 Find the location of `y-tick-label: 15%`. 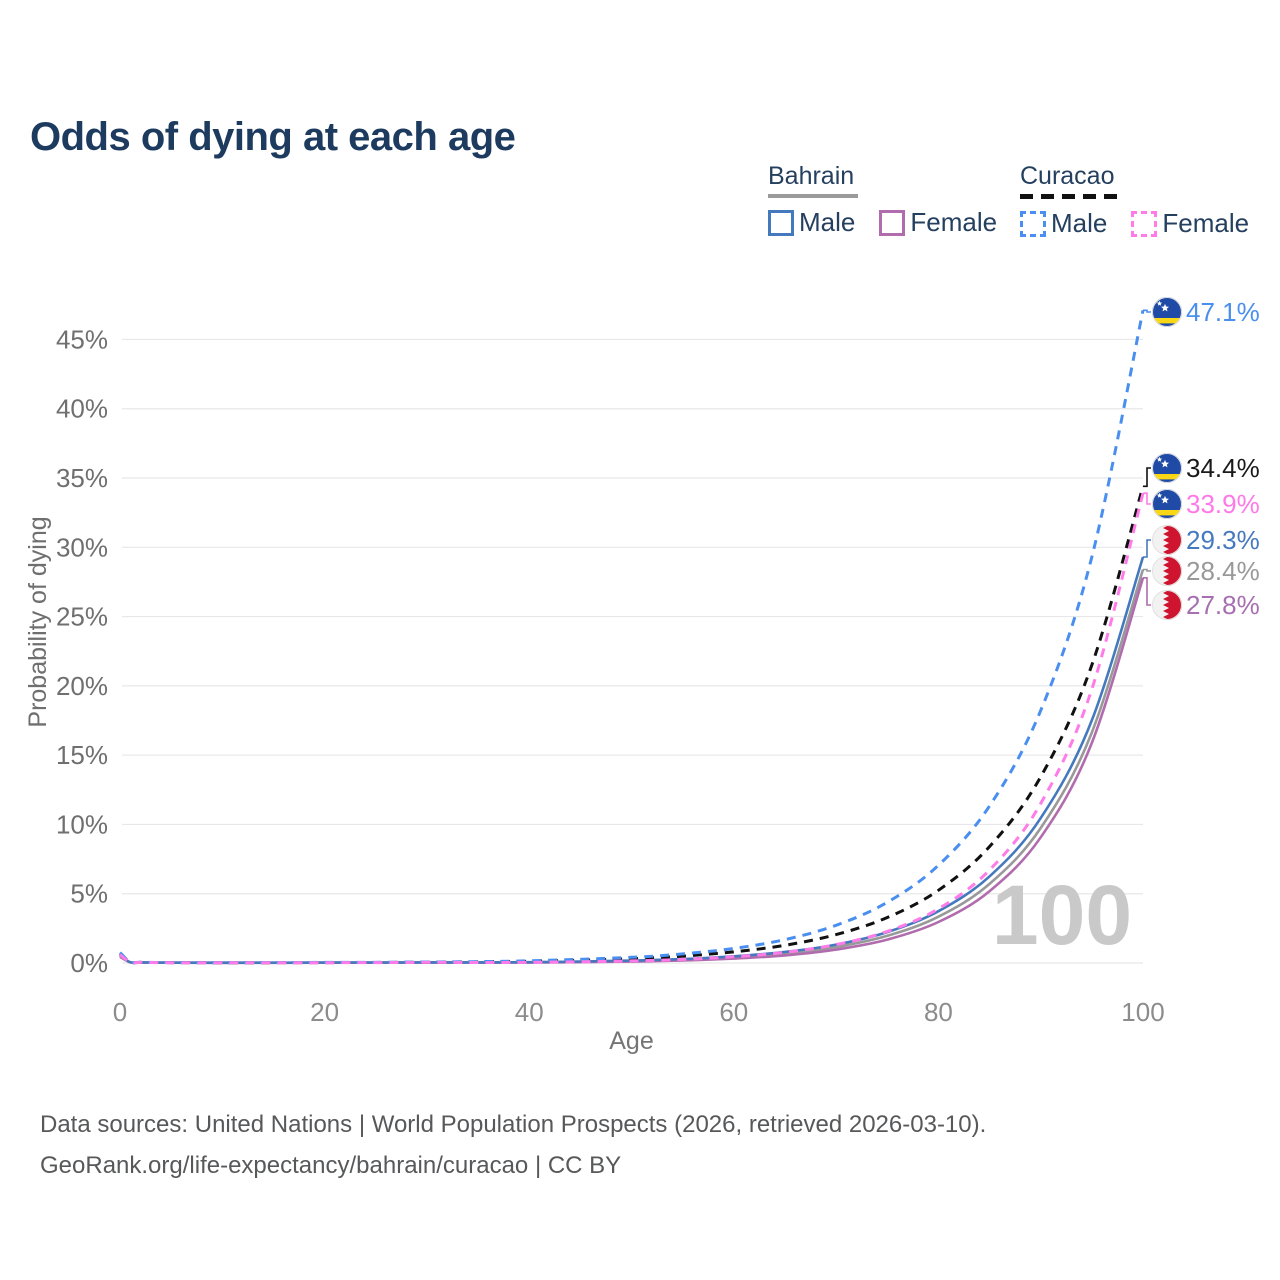

y-tick-label: 15% is located at coordinates (82, 755).